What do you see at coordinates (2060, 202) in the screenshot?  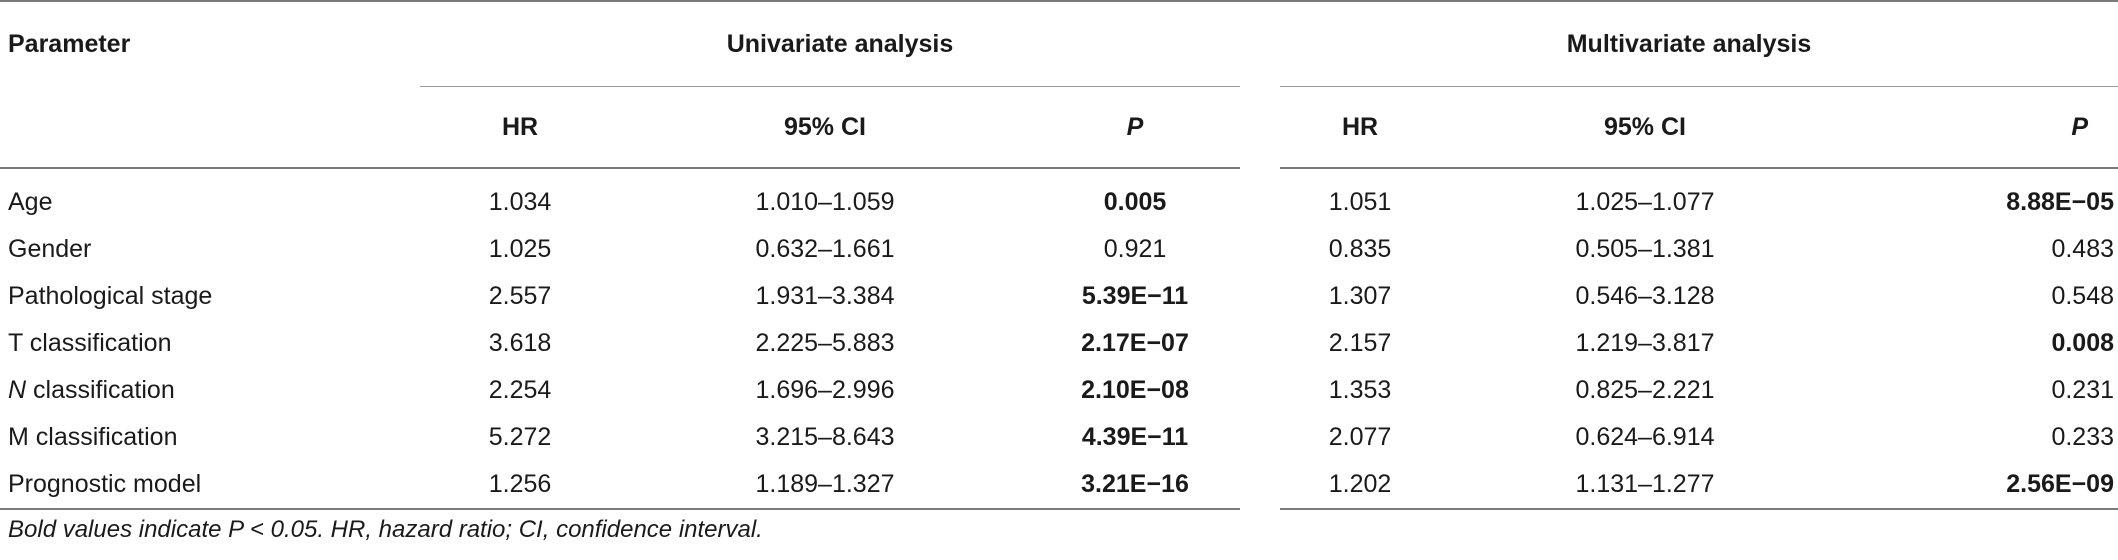 I see `cell-multivariate-p: 8.88E−05` at bounding box center [2060, 202].